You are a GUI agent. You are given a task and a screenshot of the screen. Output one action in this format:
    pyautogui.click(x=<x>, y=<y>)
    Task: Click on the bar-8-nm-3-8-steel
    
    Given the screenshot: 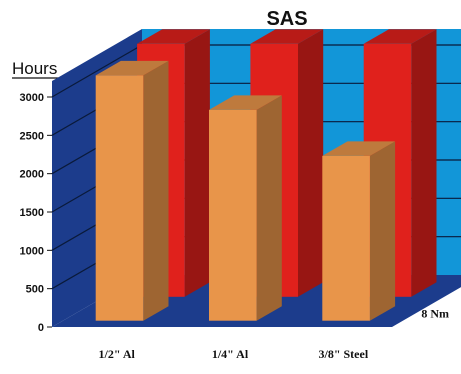 What is the action you would take?
    pyautogui.click(x=359, y=231)
    